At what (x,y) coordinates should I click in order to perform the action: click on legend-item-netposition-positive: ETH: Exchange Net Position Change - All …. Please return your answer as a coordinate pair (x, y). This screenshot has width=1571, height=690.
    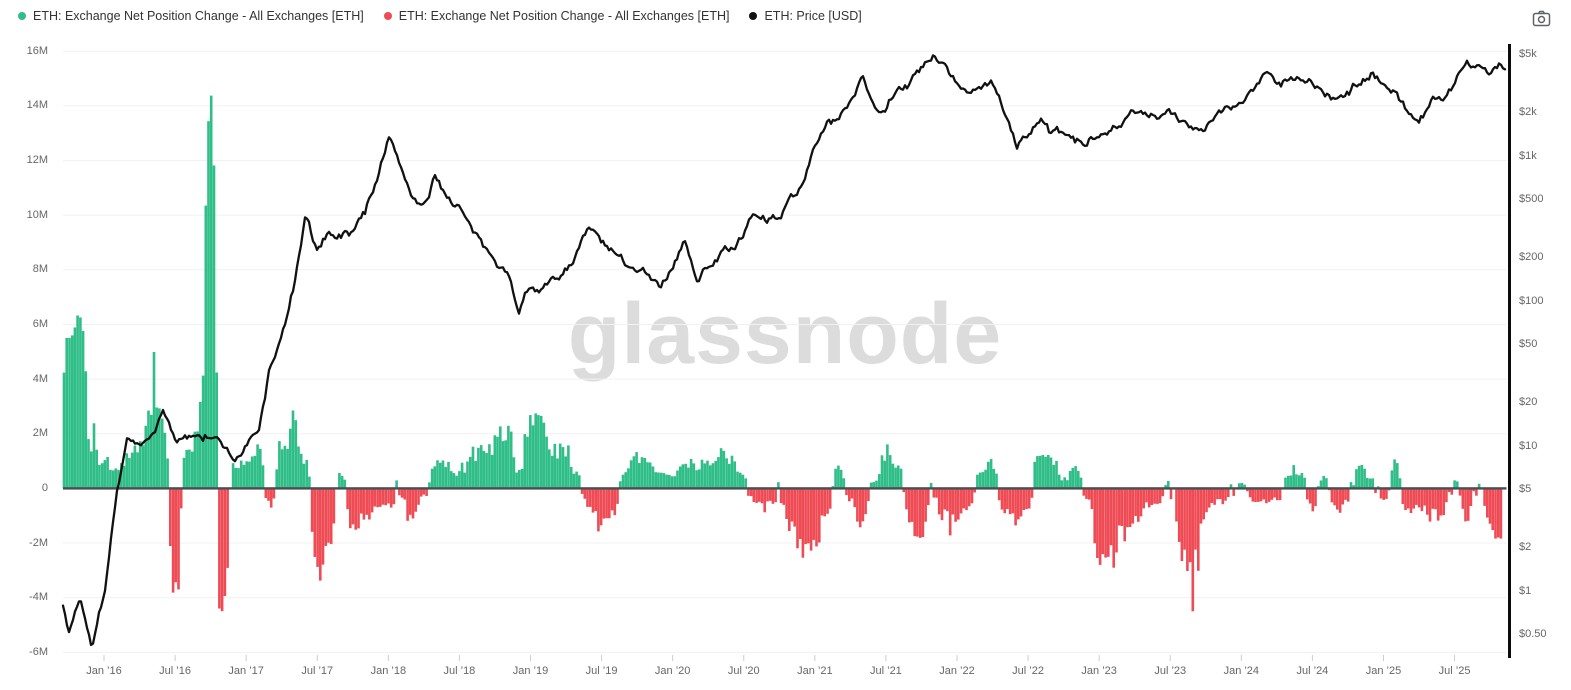
    Looking at the image, I should click on (191, 16).